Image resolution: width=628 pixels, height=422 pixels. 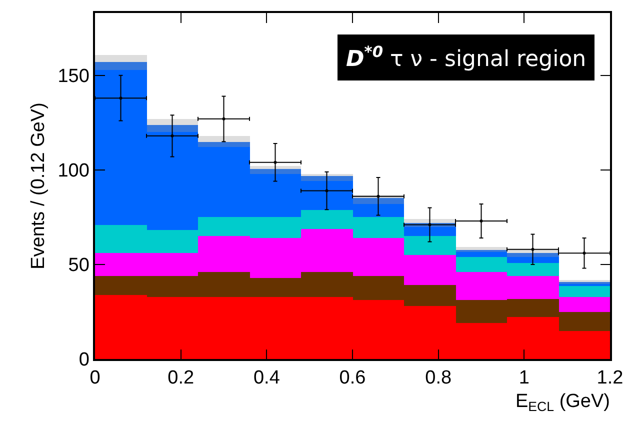 I want to click on annotation: D$^{*0}$ τ ν - signal region, so click(x=466, y=57).